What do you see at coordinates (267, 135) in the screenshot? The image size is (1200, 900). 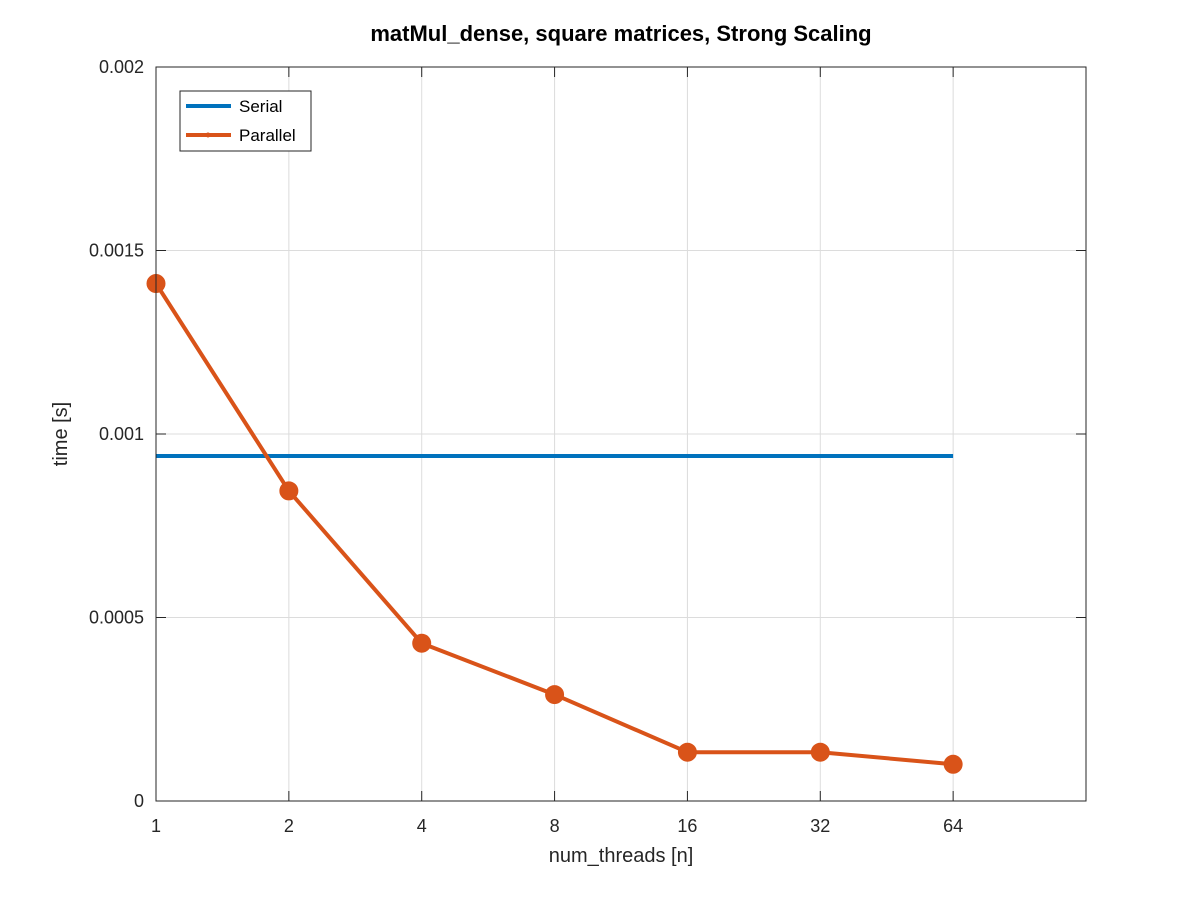 I see `legend-label-parallel: Parallel` at bounding box center [267, 135].